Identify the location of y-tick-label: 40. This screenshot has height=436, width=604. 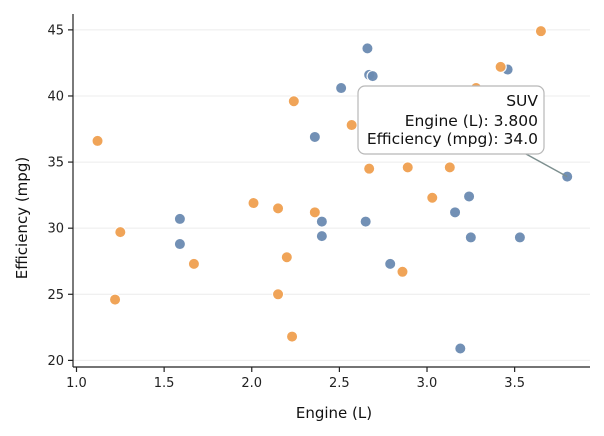
(55, 96).